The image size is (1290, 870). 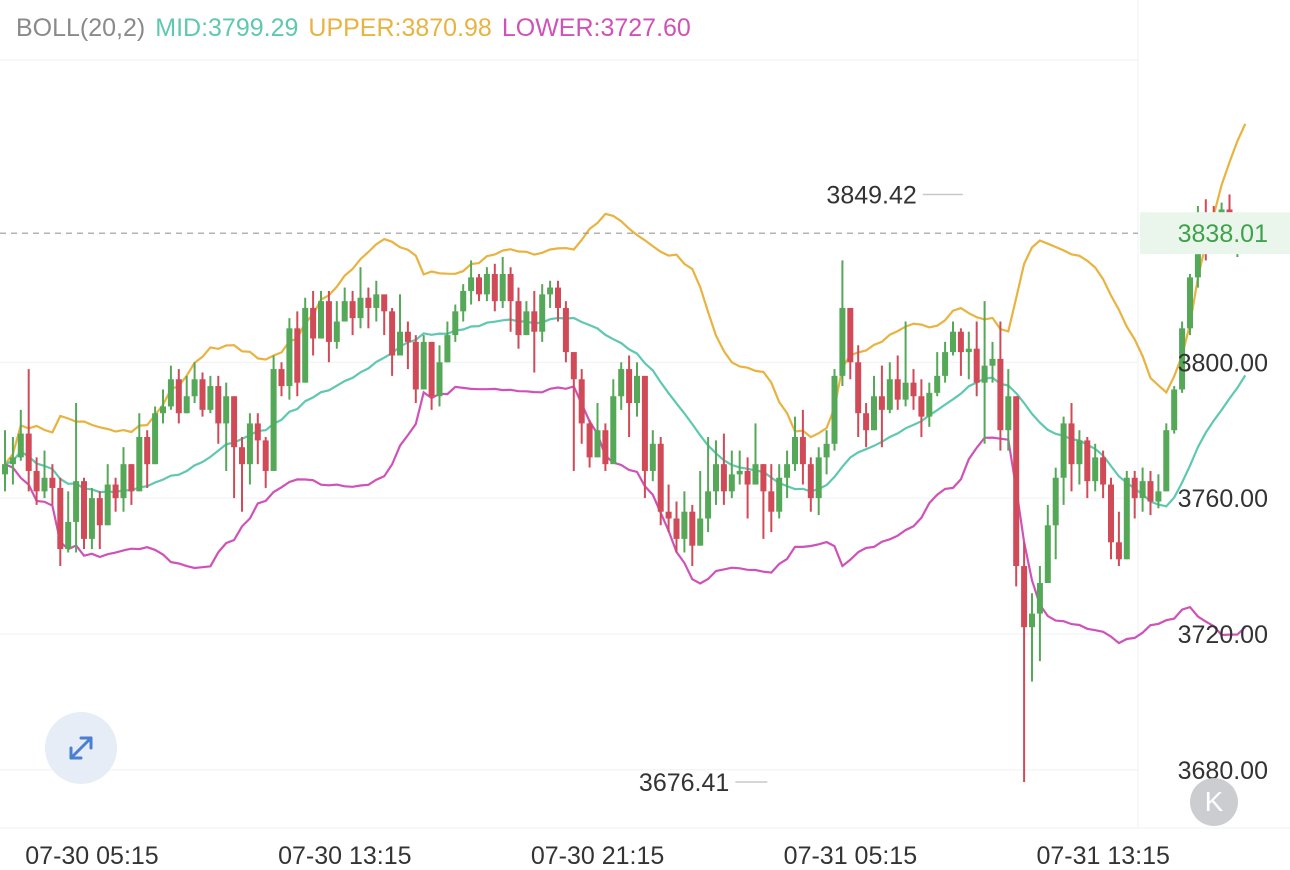 What do you see at coordinates (871, 195) in the screenshot?
I see `high-marker-label: 3849.42` at bounding box center [871, 195].